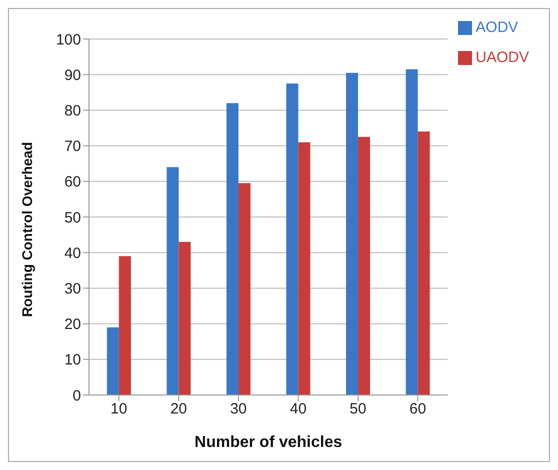 The image size is (558, 470). What do you see at coordinates (497, 27) in the screenshot?
I see `legend-label: AODV` at bounding box center [497, 27].